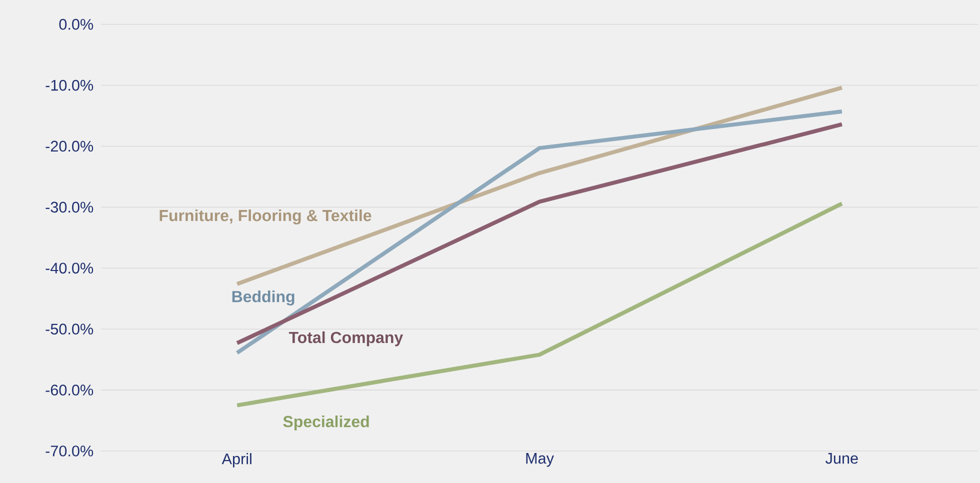 This screenshot has width=980, height=483. What do you see at coordinates (70, 390) in the screenshot?
I see `y-tick-label: -60.0%` at bounding box center [70, 390].